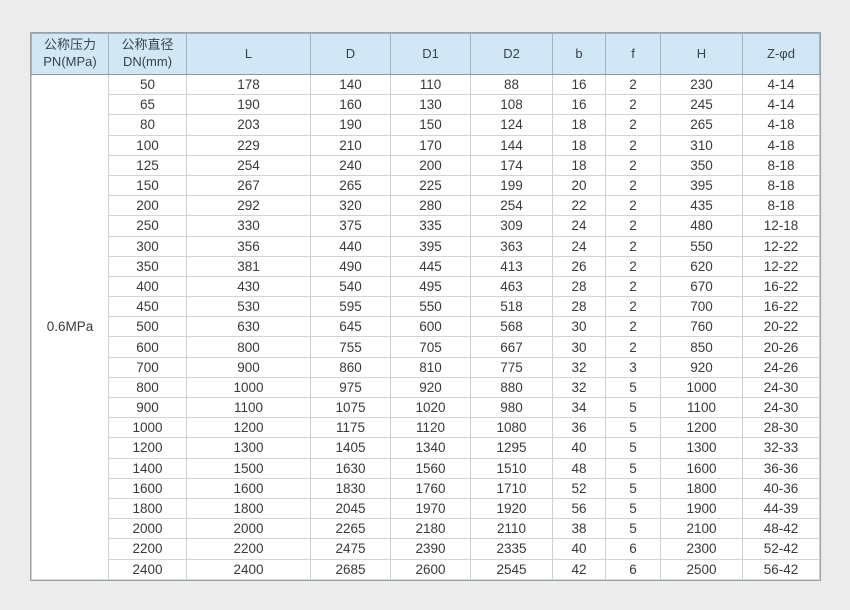 Image resolution: width=850 pixels, height=610 pixels. What do you see at coordinates (350, 327) in the screenshot?
I see `cell-d: 645` at bounding box center [350, 327].